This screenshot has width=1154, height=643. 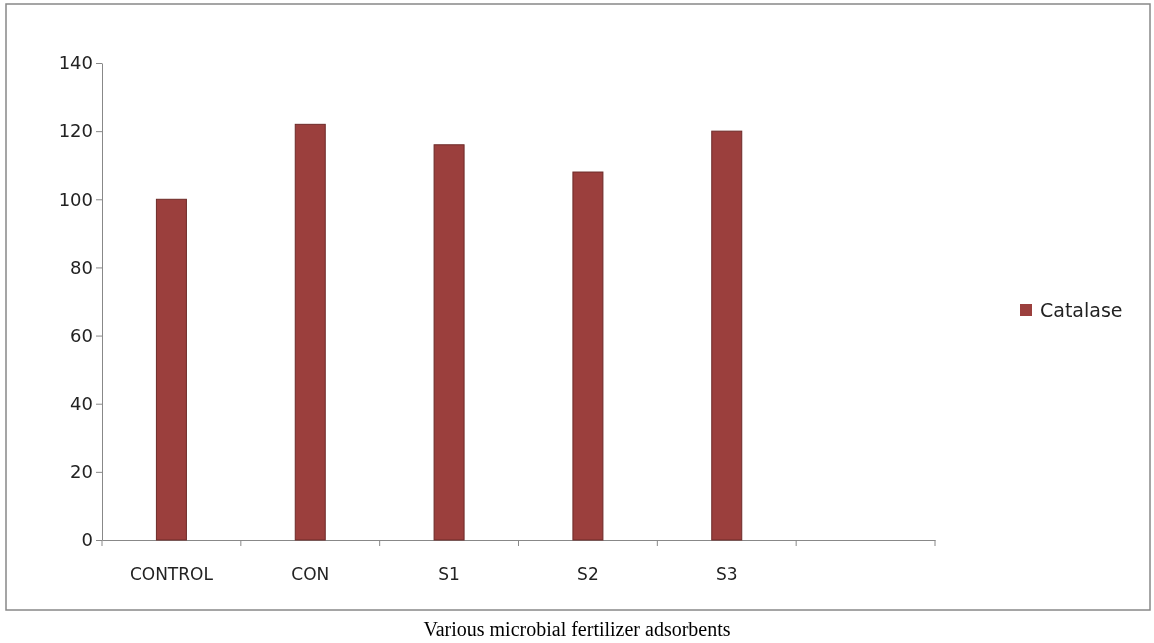 What do you see at coordinates (75, 131) in the screenshot?
I see `y-tick-label: 120` at bounding box center [75, 131].